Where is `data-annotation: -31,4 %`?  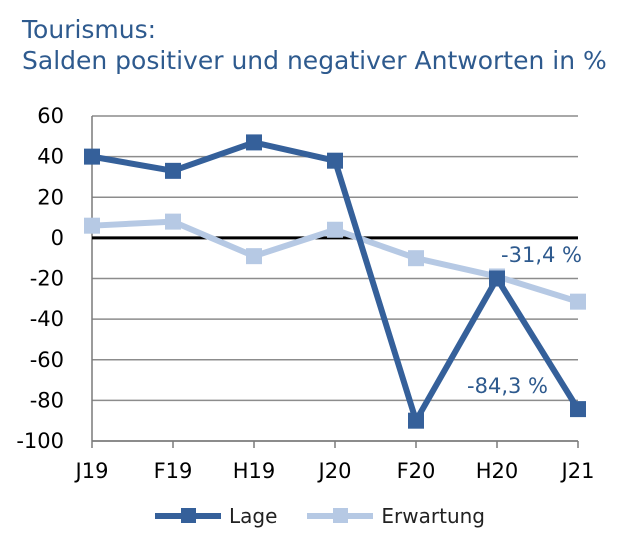 data-annotation: -31,4 % is located at coordinates (541, 255).